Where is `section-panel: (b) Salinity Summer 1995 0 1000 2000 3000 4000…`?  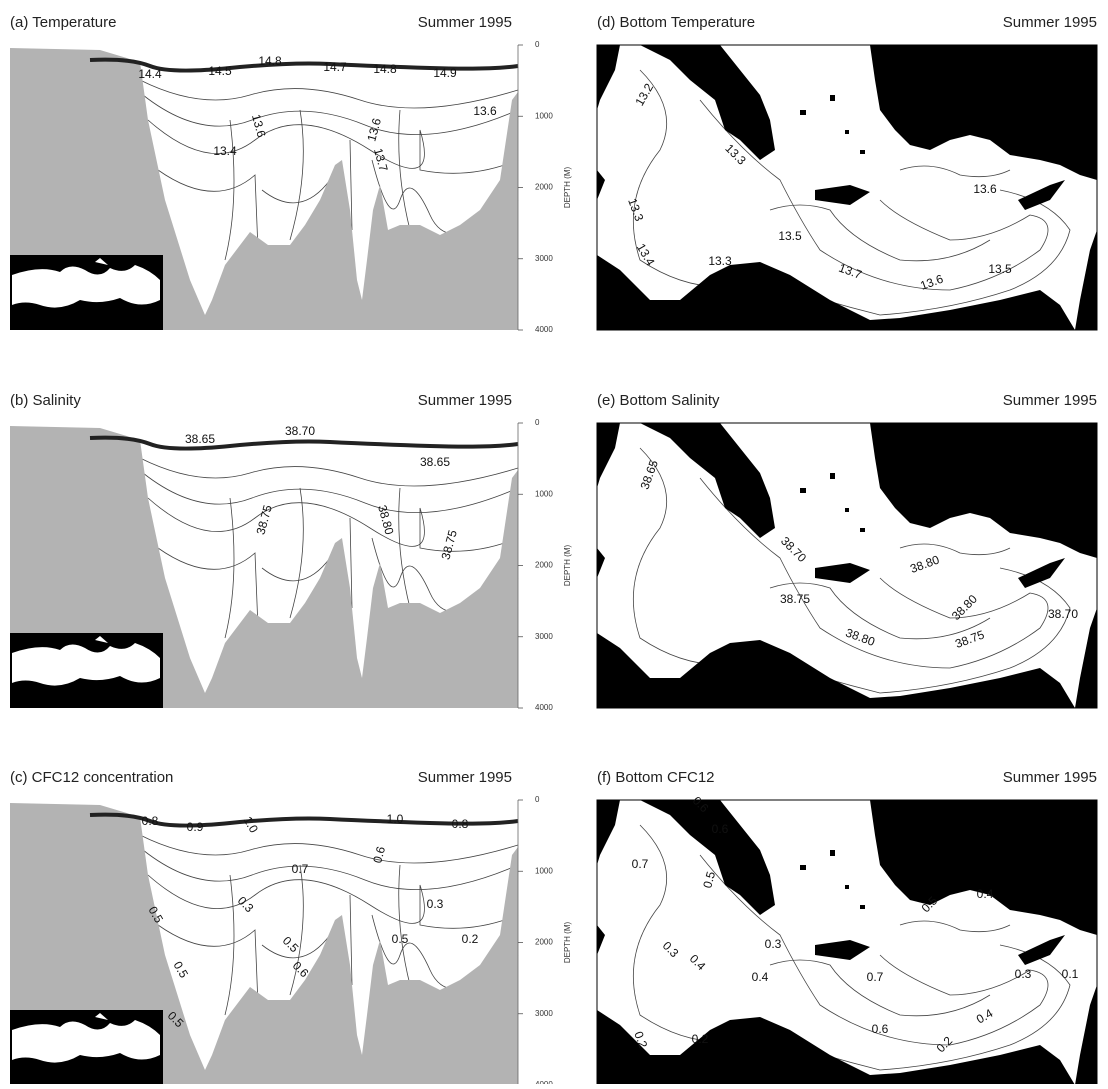
section-panel: (b) Salinity Summer 1995 0 1000 2000 3000 4000… is located at coordinates (290, 552).